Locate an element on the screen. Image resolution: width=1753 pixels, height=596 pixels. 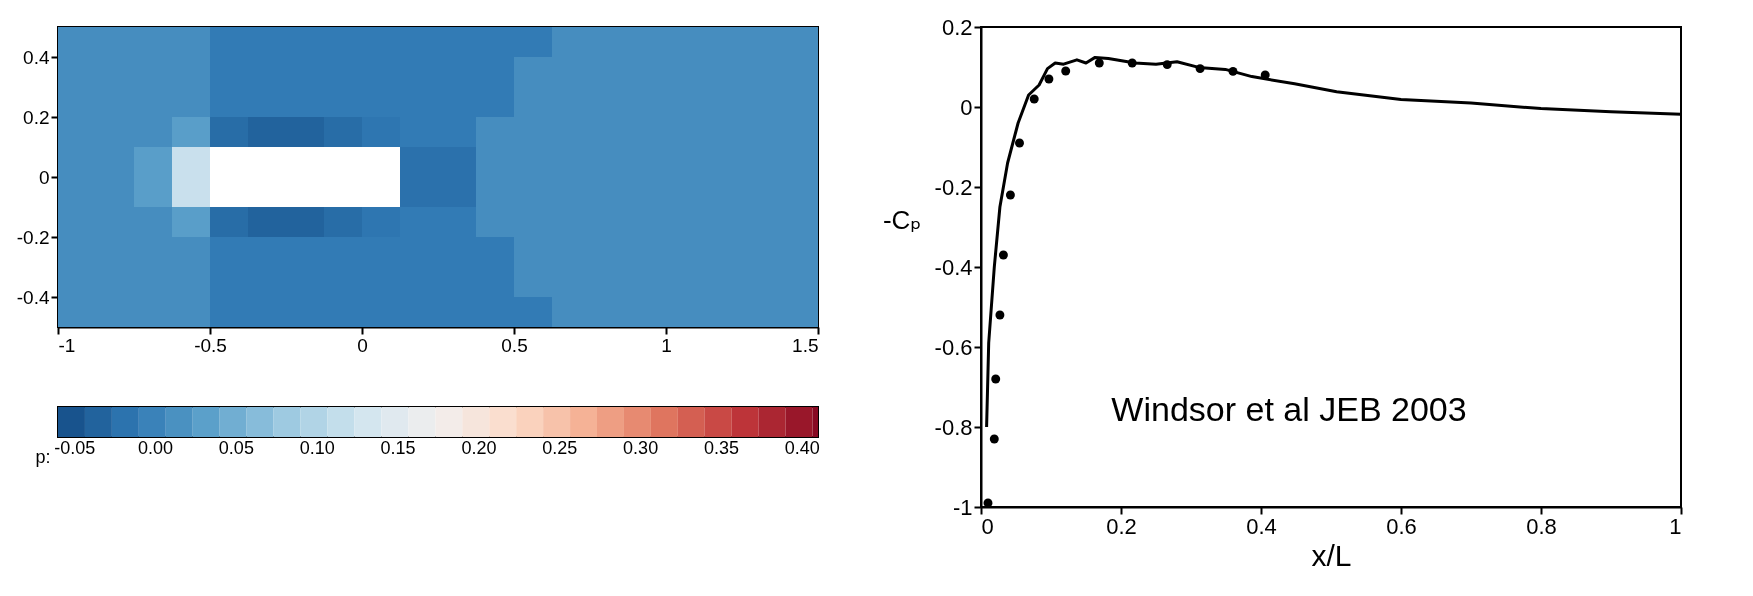
x-tick-label: 0.6 is located at coordinates (1401, 526).